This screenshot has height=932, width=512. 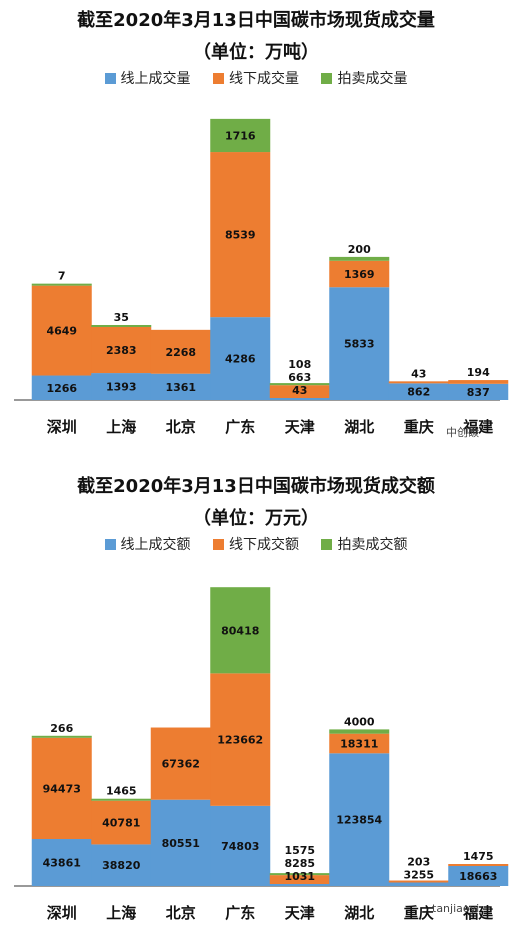 I want to click on legend-label: 线下成交额, so click(x=264, y=545).